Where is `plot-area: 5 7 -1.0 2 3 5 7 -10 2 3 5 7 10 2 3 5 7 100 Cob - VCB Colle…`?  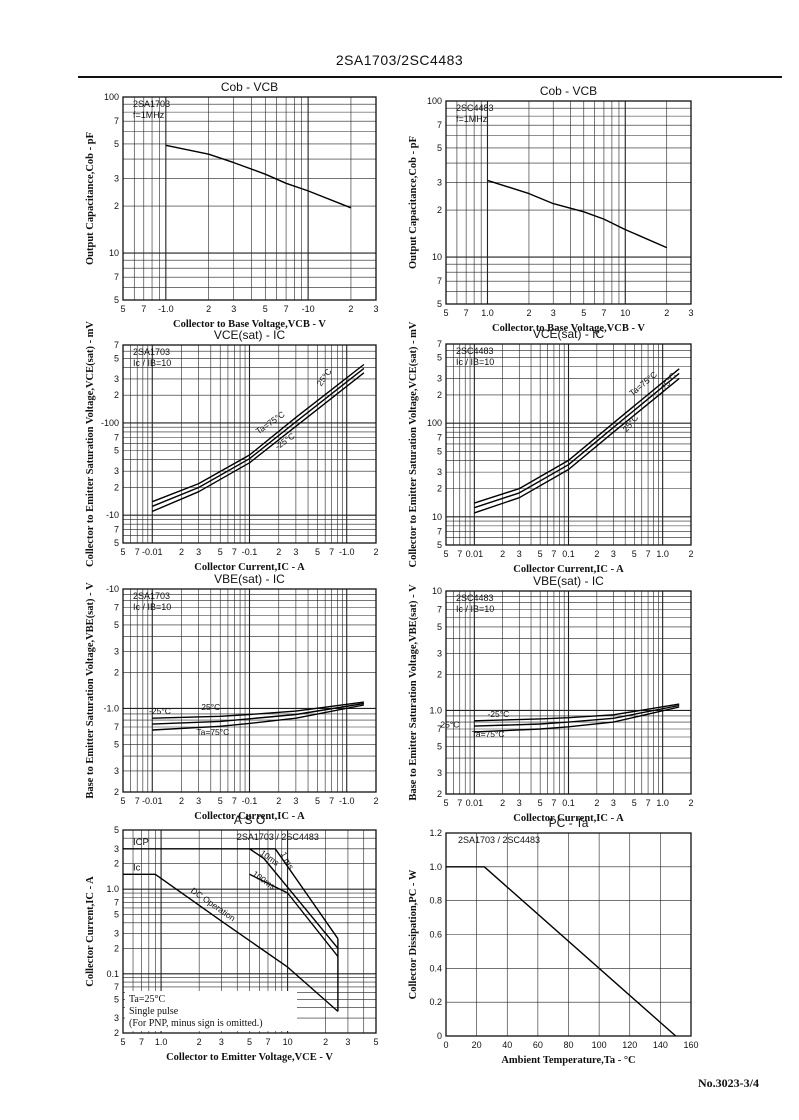 plot-area: 5 7 -1.0 2 3 5 7 -10 2 3 5 7 10 2 3 5 7 100 Cob - VCB Colle… is located at coordinates (232, 205).